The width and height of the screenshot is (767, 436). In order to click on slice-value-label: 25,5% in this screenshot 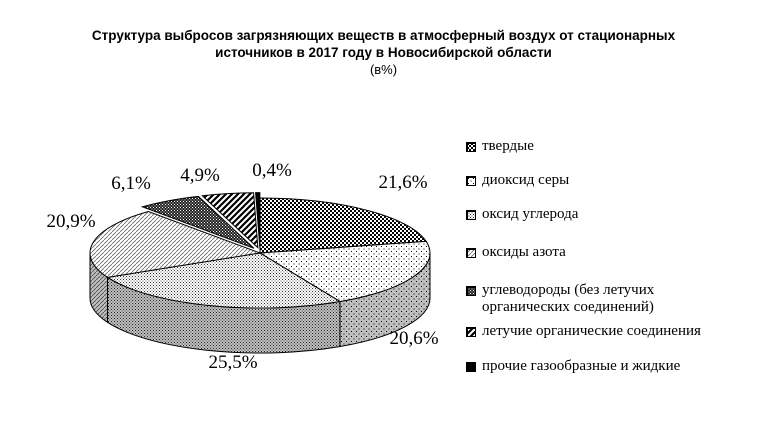, I will do `click(232, 362)`.